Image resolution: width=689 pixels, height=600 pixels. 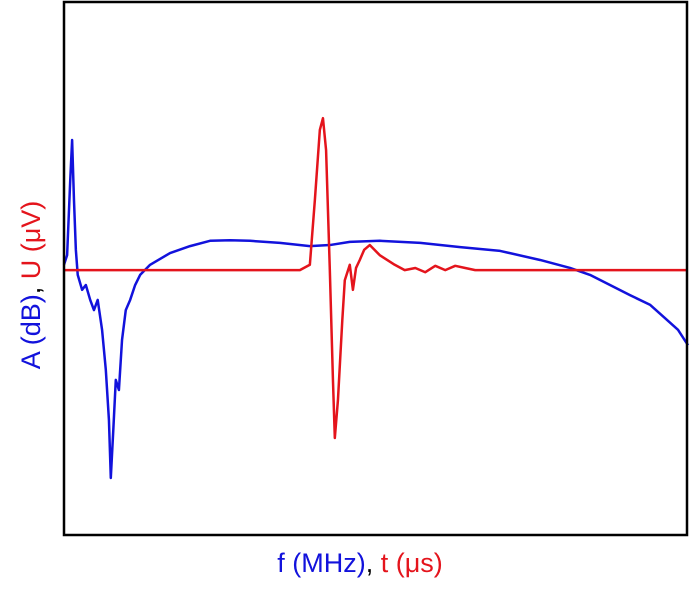 I want to click on axis-label-part: A (dB), so click(x=31, y=331).